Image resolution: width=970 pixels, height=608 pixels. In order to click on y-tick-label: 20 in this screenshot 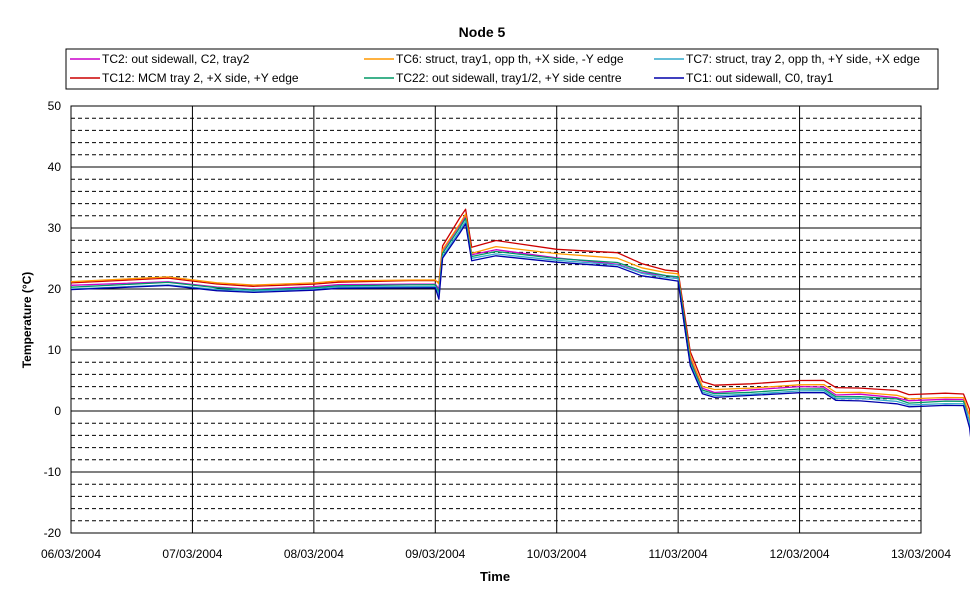, I will do `click(55, 289)`.